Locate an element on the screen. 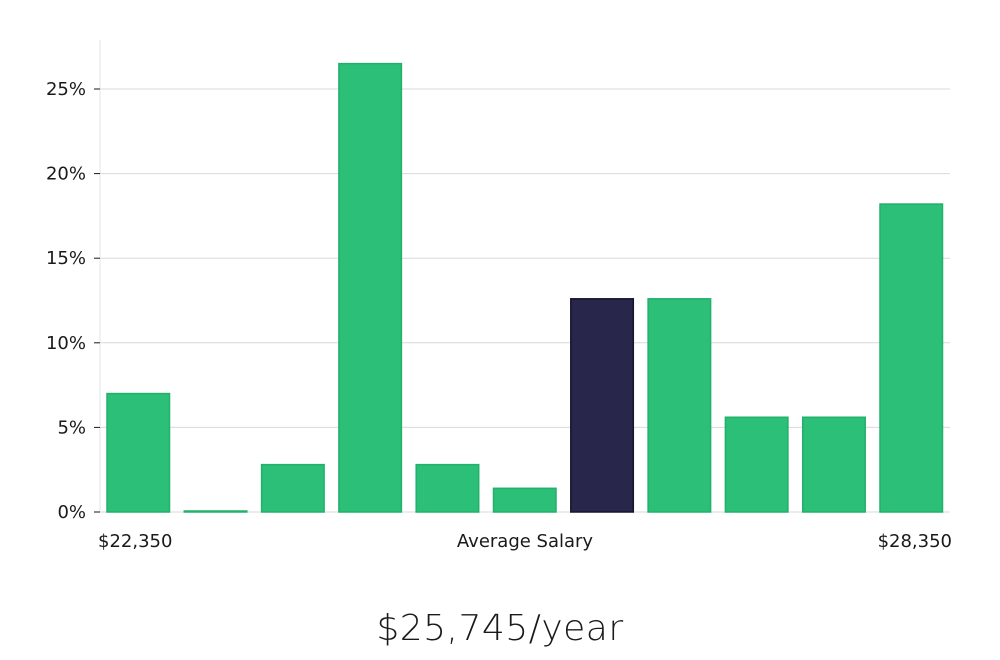  y-tick-label: 0% is located at coordinates (71, 512).